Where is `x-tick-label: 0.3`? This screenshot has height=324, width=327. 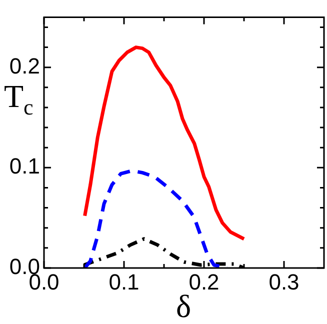
x-tick-label: 0.3 is located at coordinates (284, 281).